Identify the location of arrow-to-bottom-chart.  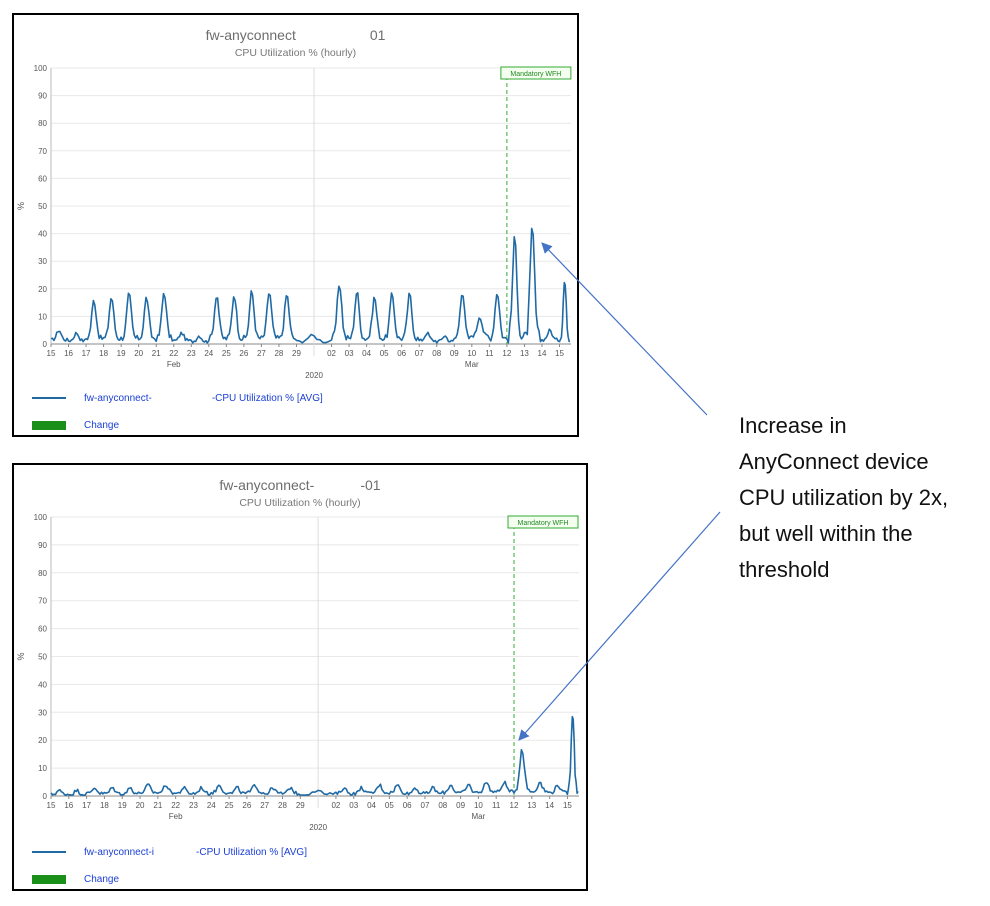
(619, 626).